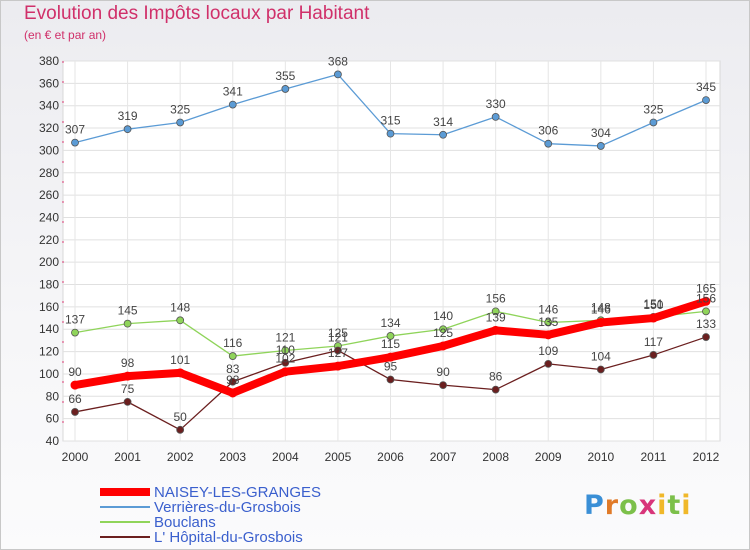  Describe the element at coordinates (180, 417) in the screenshot. I see `data-label: 50` at that location.